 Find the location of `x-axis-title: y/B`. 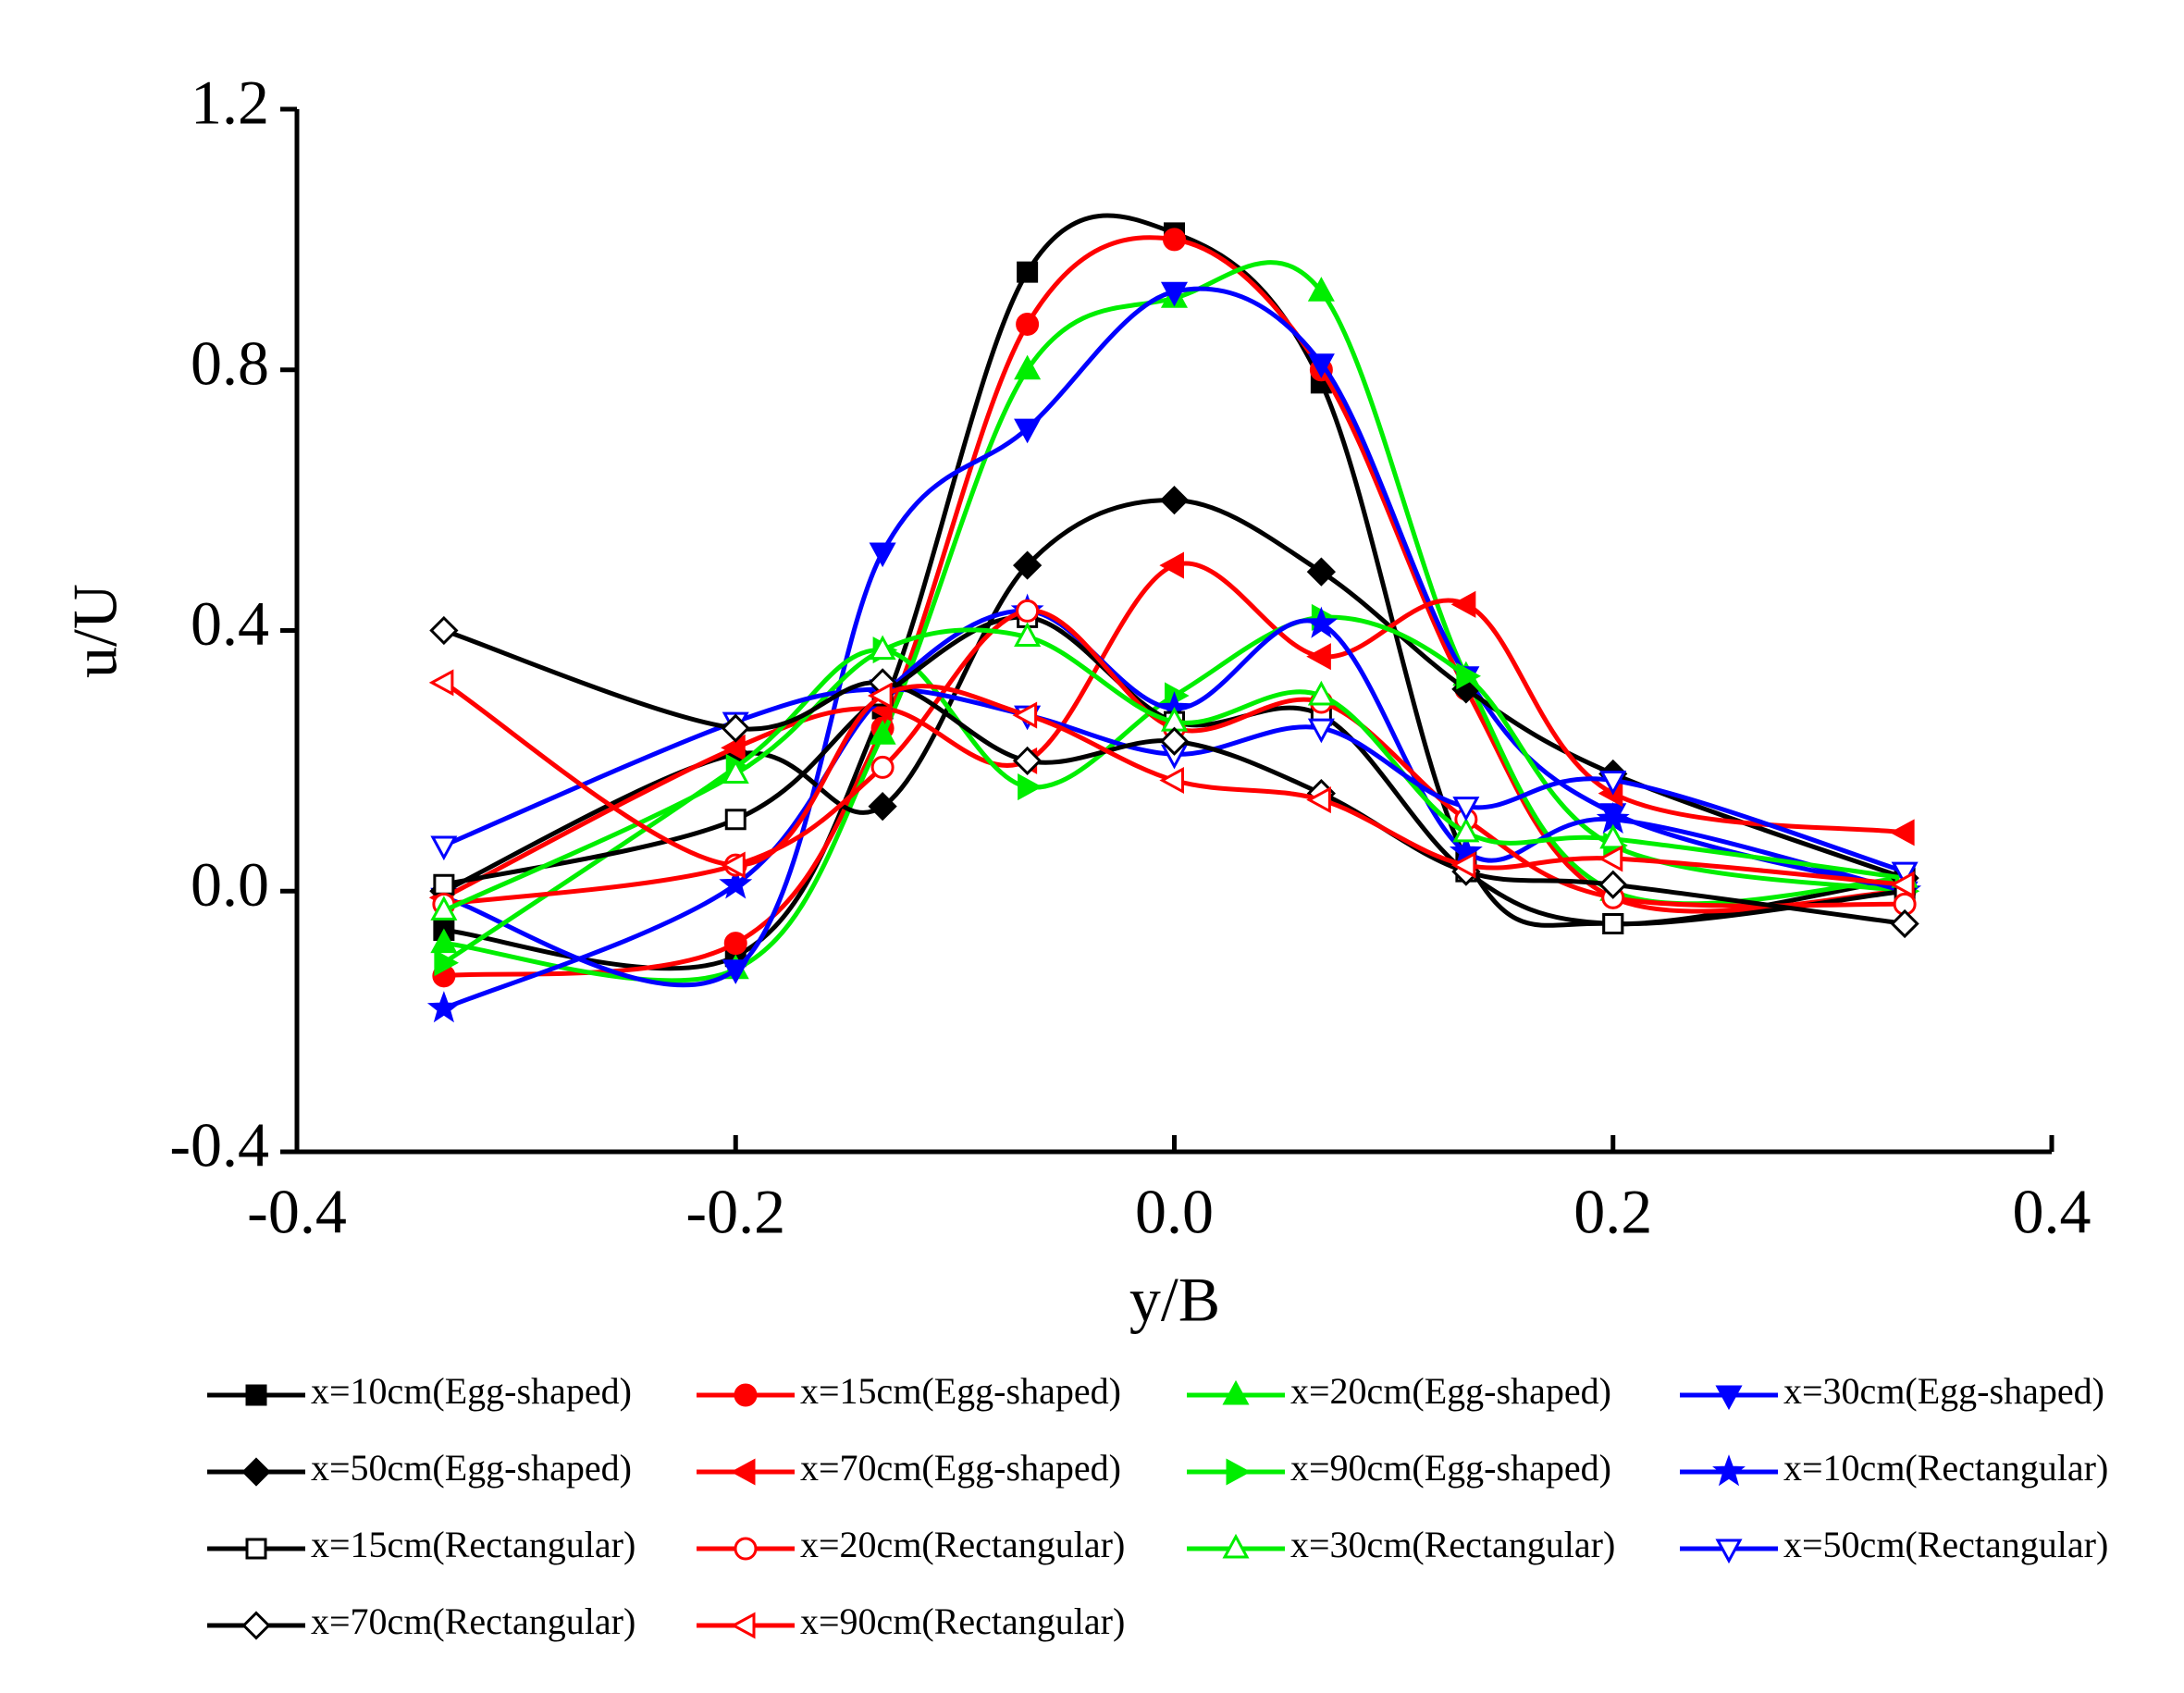

x-axis-title: y/B is located at coordinates (1174, 1300).